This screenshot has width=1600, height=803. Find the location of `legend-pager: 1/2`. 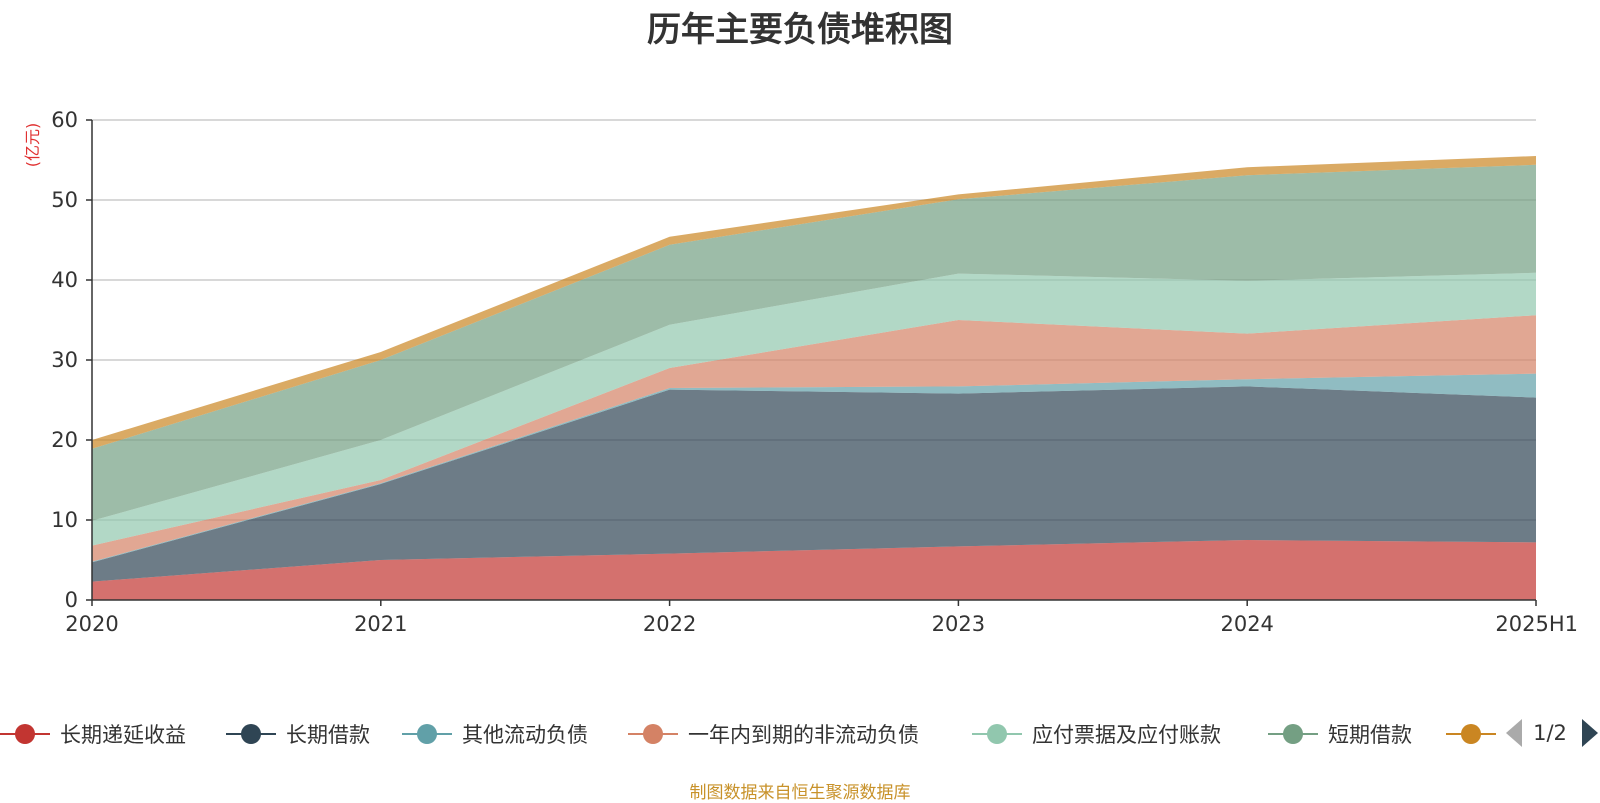

legend-pager: 1/2 is located at coordinates (1552, 733).